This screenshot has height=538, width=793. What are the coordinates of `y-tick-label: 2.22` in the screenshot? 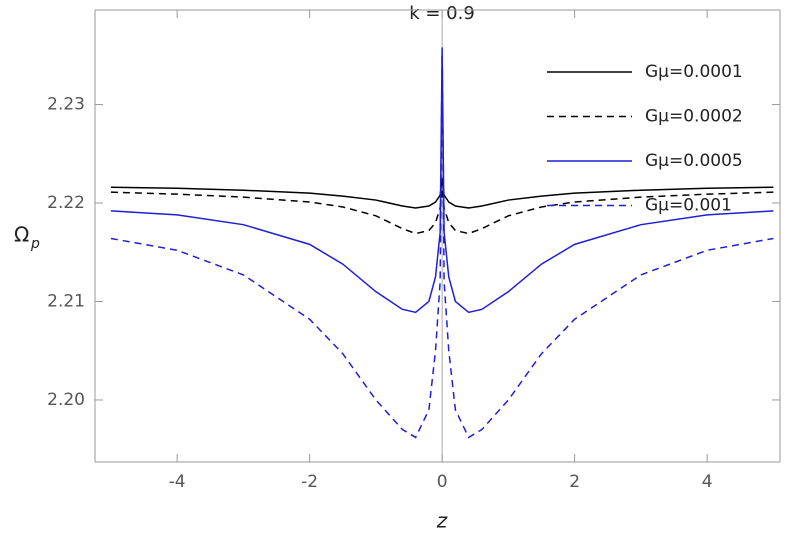 It's located at (66, 203).